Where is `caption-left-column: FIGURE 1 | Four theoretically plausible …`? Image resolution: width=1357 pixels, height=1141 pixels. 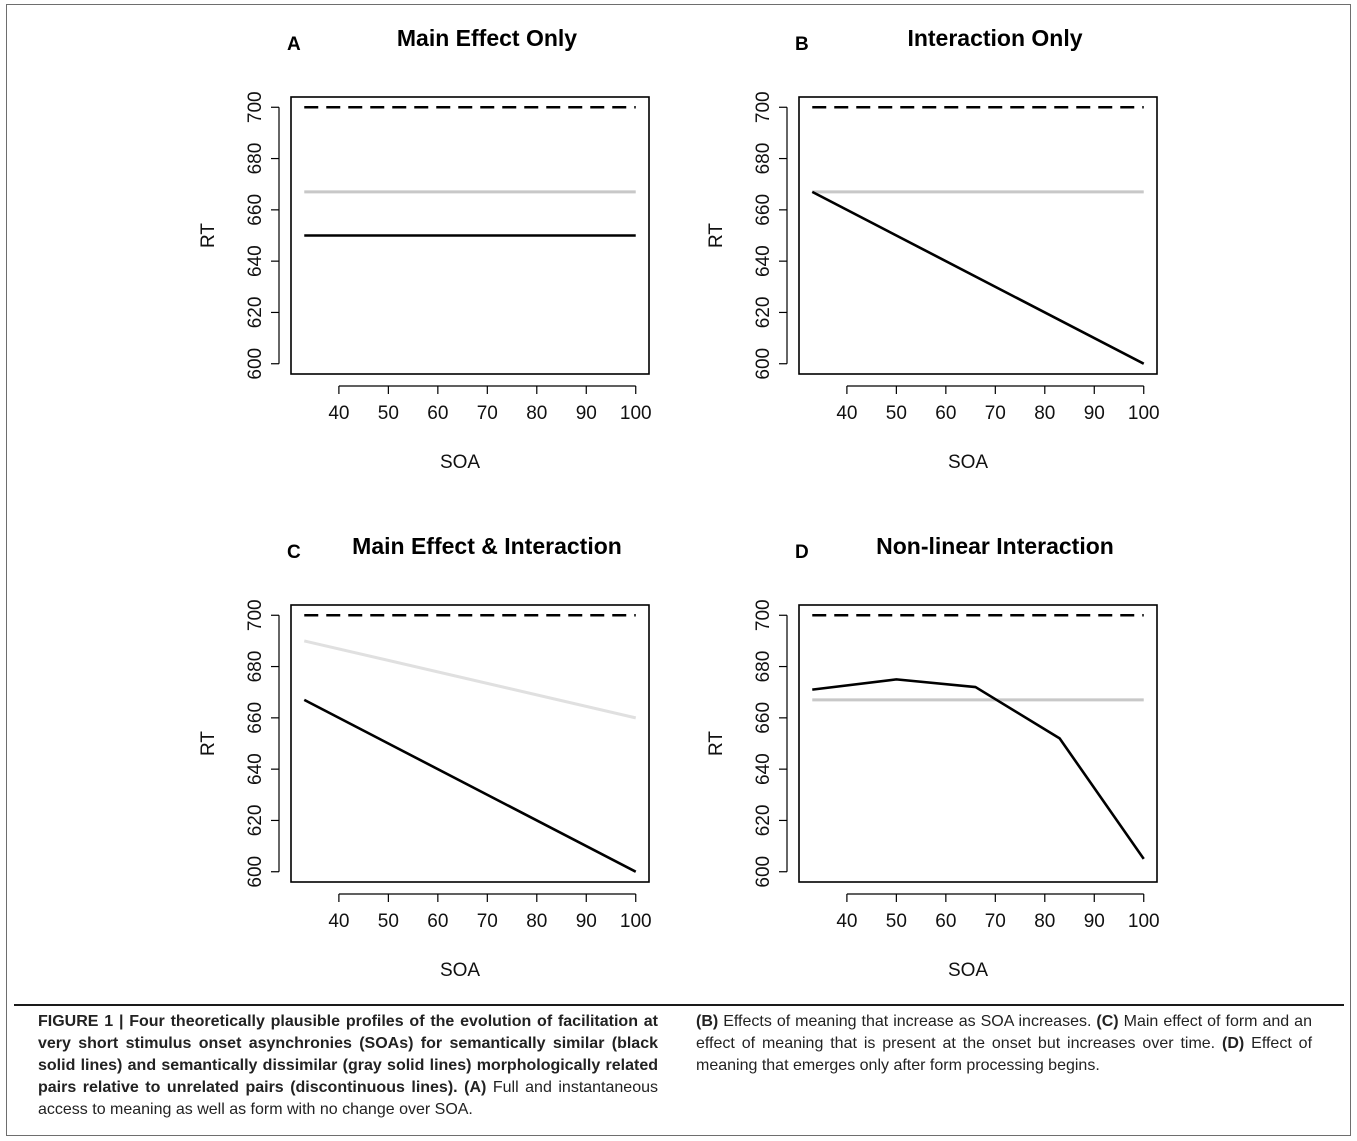
caption-left-column: FIGURE 1 | Four theoretically plausible … is located at coordinates (348, 1066).